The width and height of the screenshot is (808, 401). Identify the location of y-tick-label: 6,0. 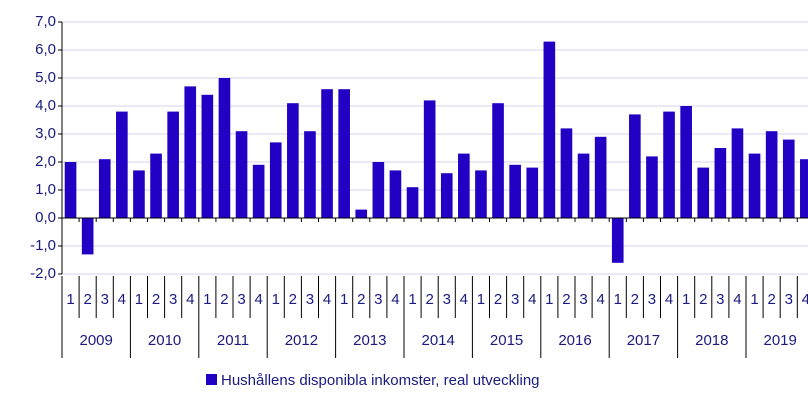
(45, 49).